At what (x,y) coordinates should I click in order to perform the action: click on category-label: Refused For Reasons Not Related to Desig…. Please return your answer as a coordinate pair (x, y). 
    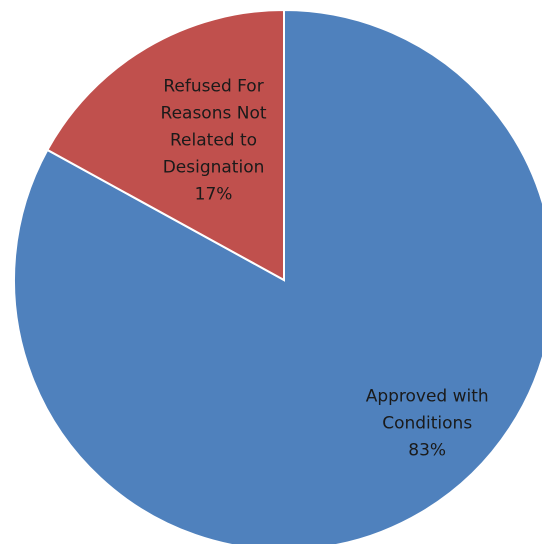
    Looking at the image, I should click on (213, 127).